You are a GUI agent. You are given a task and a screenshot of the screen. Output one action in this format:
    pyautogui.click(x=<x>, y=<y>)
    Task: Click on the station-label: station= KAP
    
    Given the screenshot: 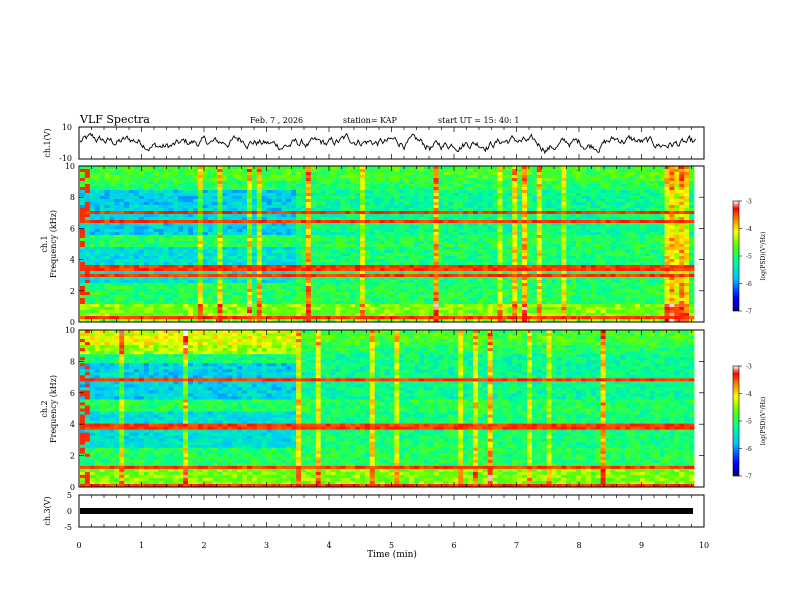 What is the action you would take?
    pyautogui.click(x=370, y=120)
    